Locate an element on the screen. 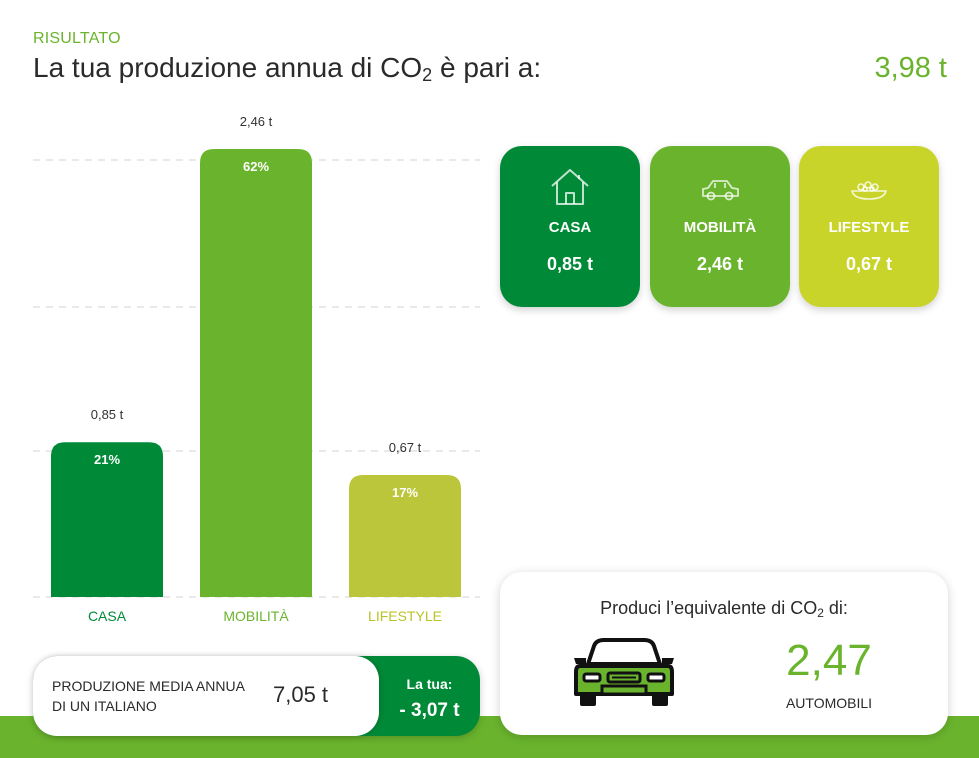 The image size is (979, 758). average-value: 7,05 t is located at coordinates (301, 694).